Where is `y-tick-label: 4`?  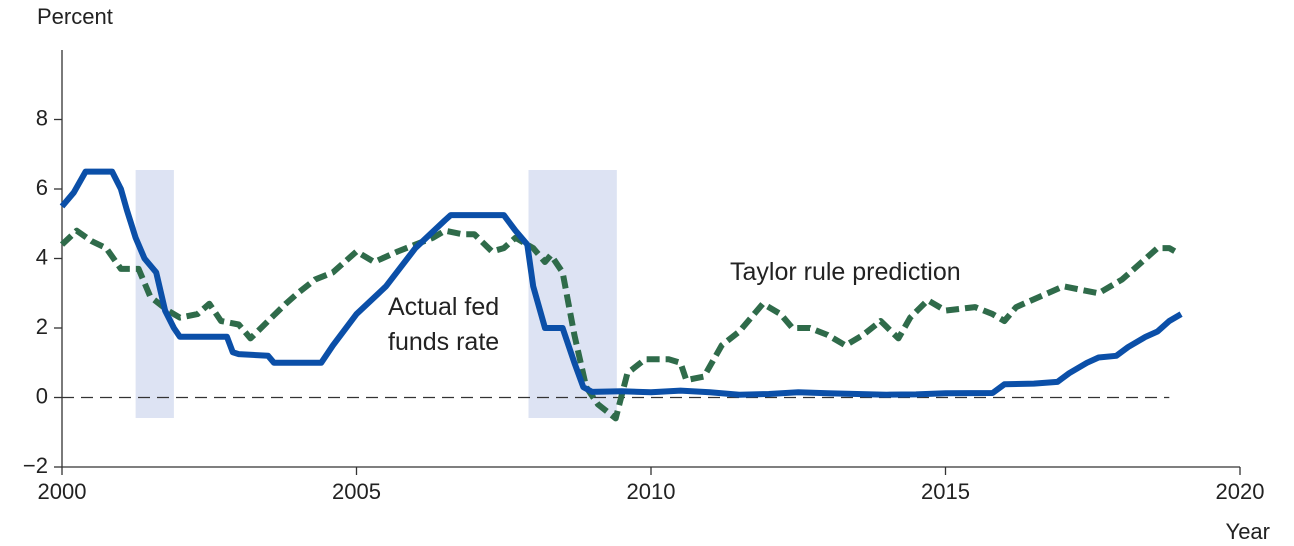
y-tick-label: 4 is located at coordinates (42, 256).